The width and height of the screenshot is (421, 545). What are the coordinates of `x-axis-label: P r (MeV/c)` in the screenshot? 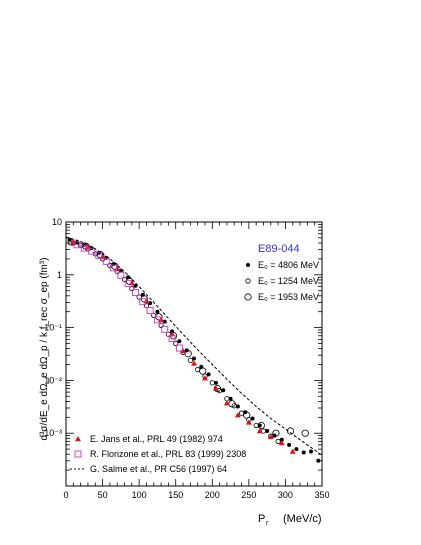 It's located at (290, 520).